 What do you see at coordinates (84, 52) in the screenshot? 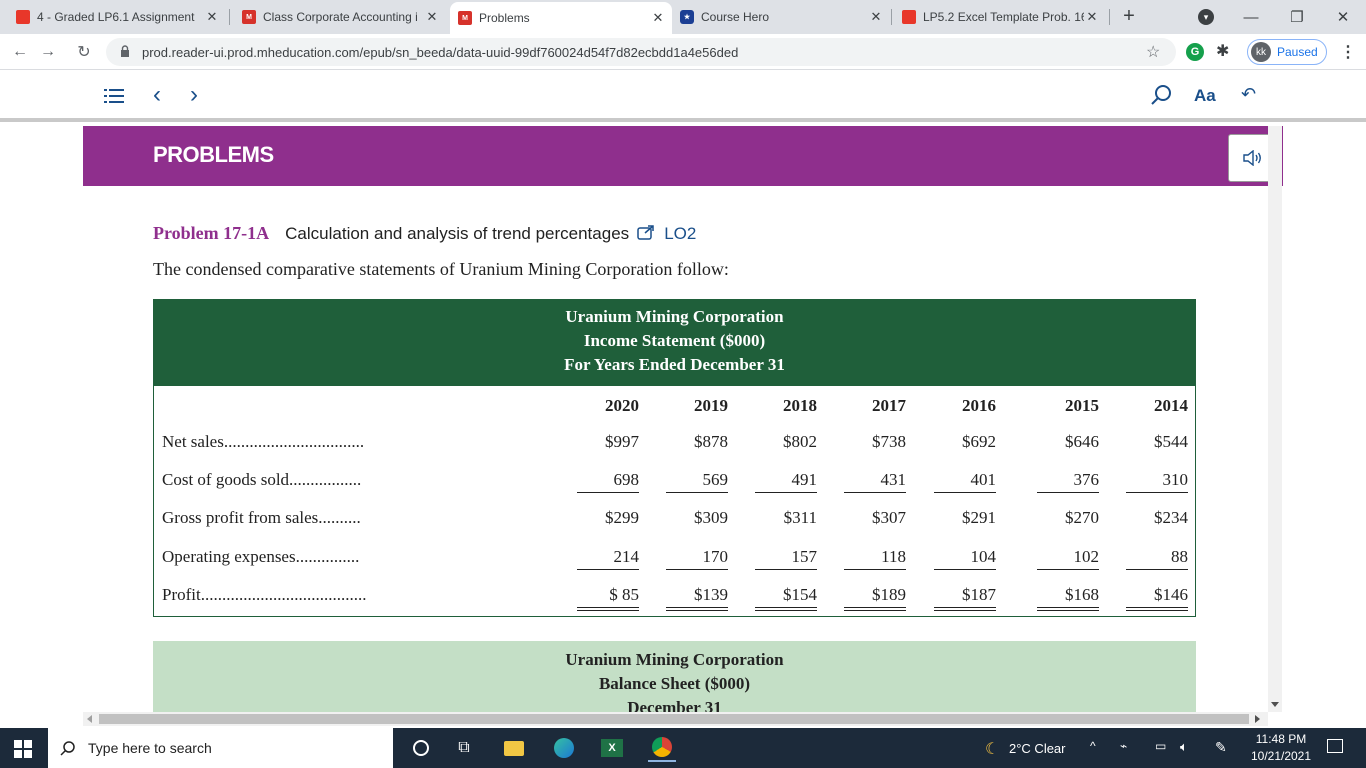
I see `reload-icon: ↻` at bounding box center [84, 52].